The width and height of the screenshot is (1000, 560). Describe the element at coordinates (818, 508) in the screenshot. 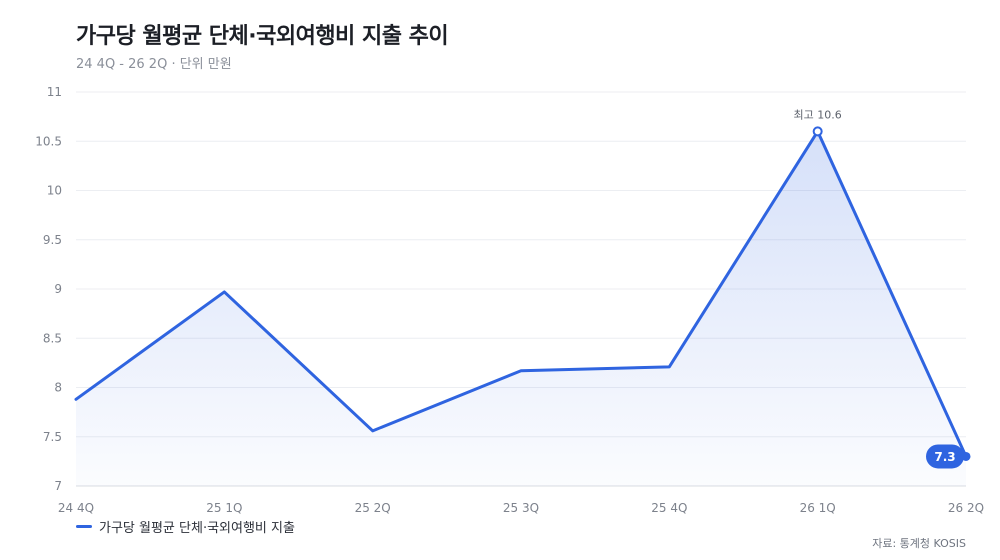

I see `x-tick-label: 26 1Q` at that location.